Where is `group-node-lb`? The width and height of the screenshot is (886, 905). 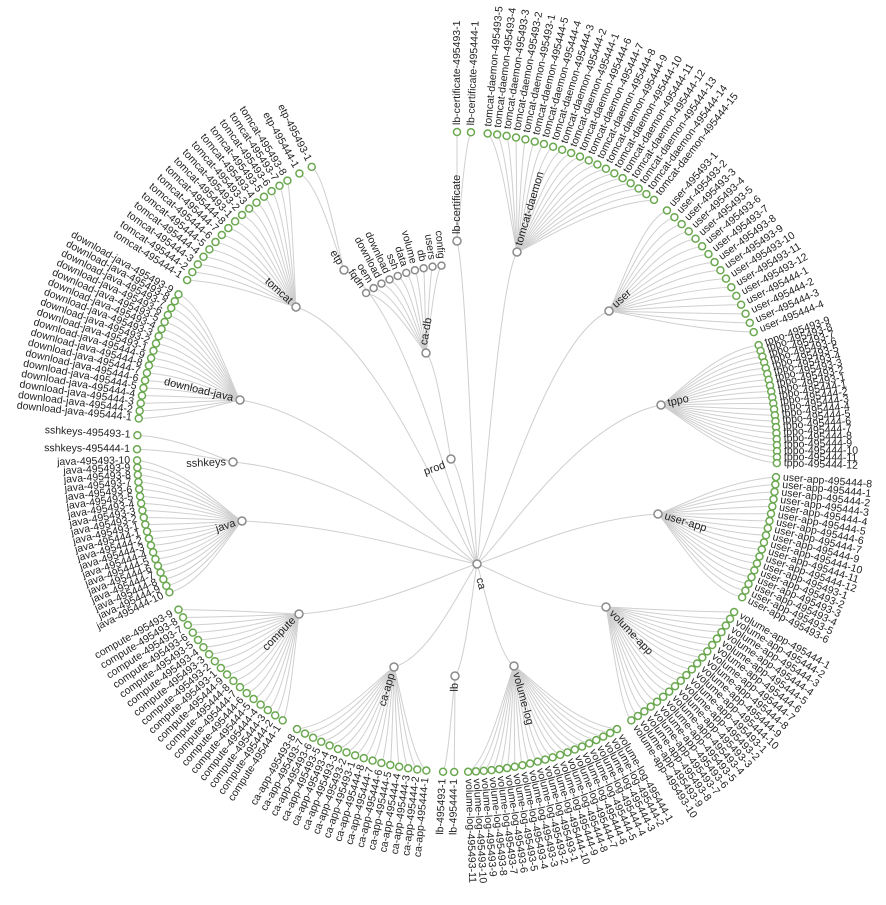
group-node-lb is located at coordinates (455, 676).